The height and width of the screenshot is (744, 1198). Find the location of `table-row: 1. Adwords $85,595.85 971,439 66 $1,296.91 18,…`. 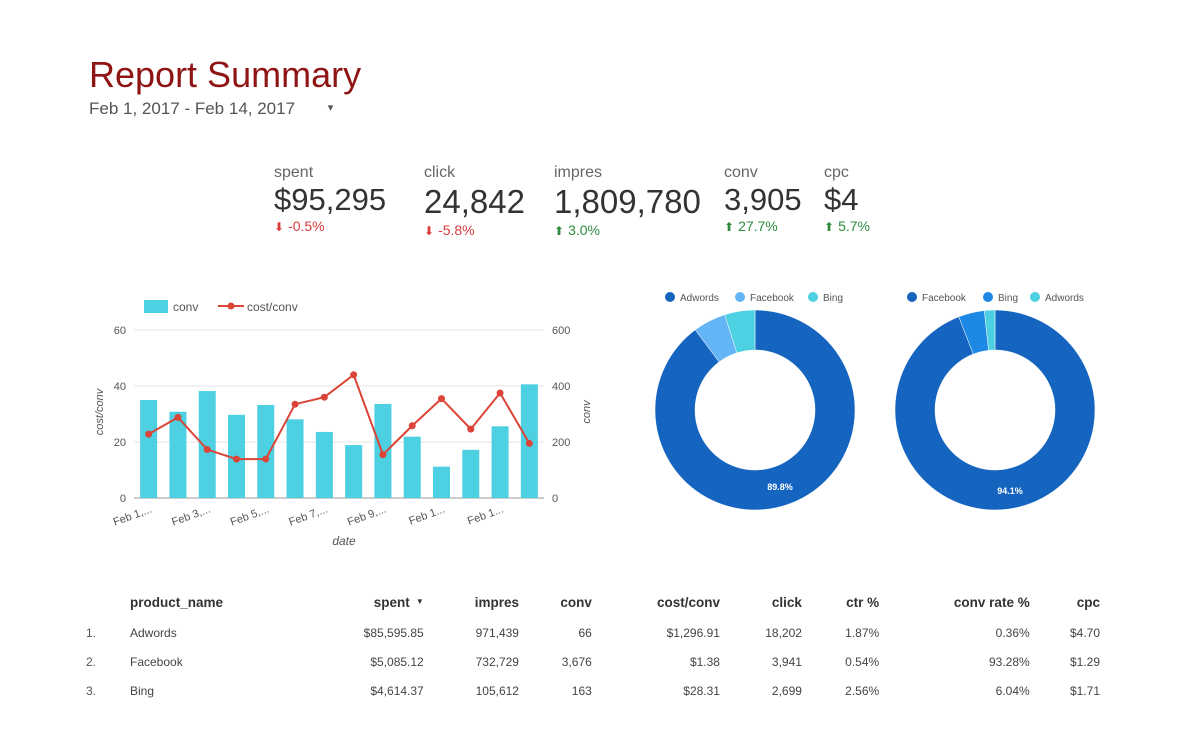

table-row: 1. Adwords $85,595.85 971,439 66 $1,296.91 18,… is located at coordinates (595, 632).